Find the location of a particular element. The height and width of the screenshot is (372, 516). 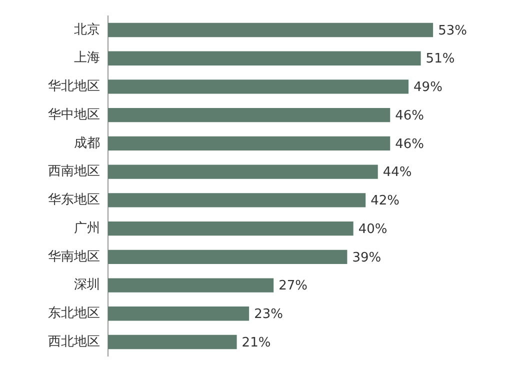

data-label: 44% is located at coordinates (397, 172).